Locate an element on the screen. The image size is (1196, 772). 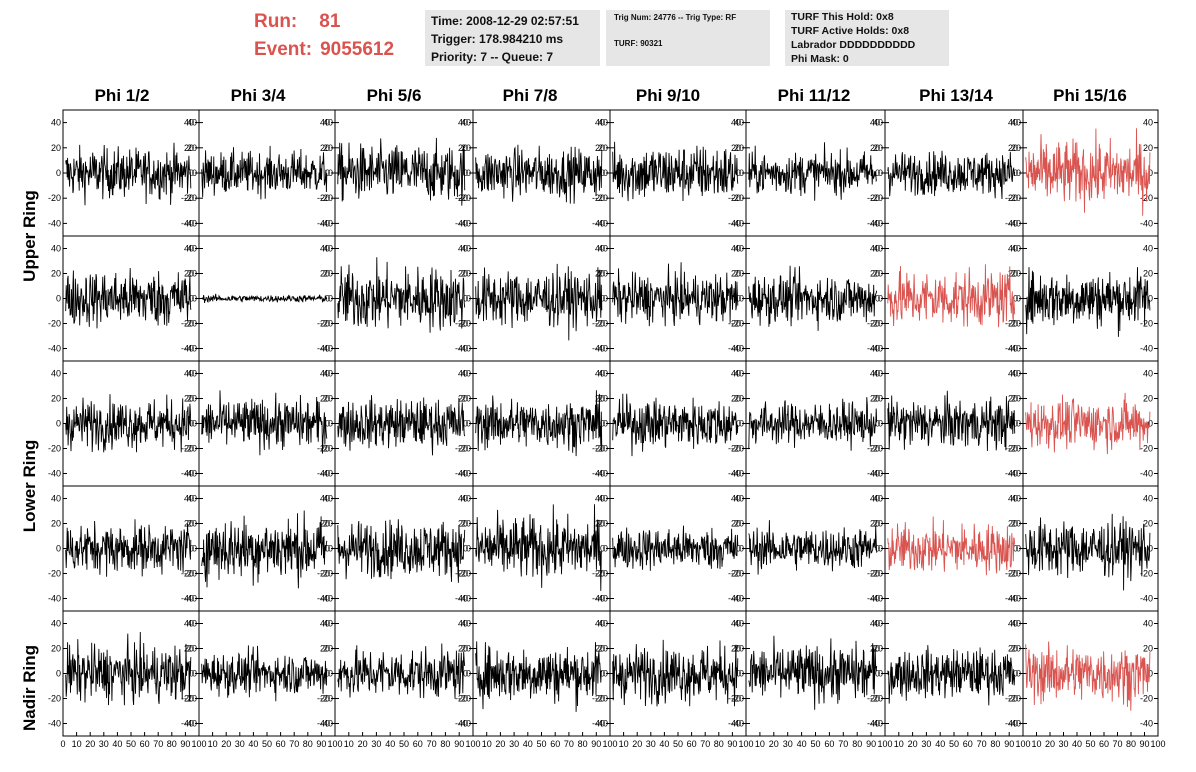
x-tick-label: 60 is located at coordinates (968, 744).